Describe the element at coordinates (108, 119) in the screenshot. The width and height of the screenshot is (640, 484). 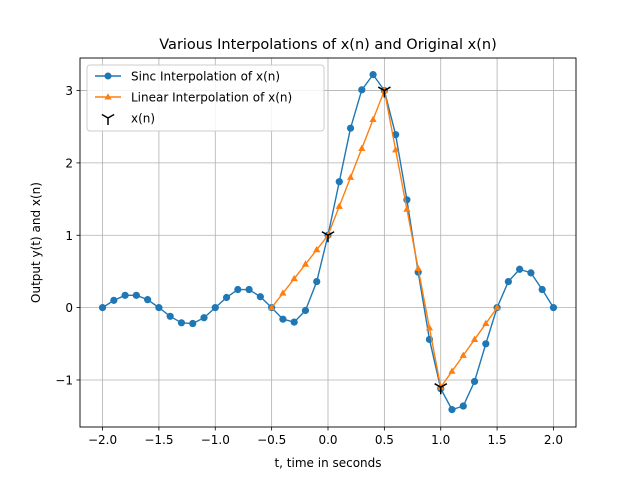
I see `legend-marker-xn` at that location.